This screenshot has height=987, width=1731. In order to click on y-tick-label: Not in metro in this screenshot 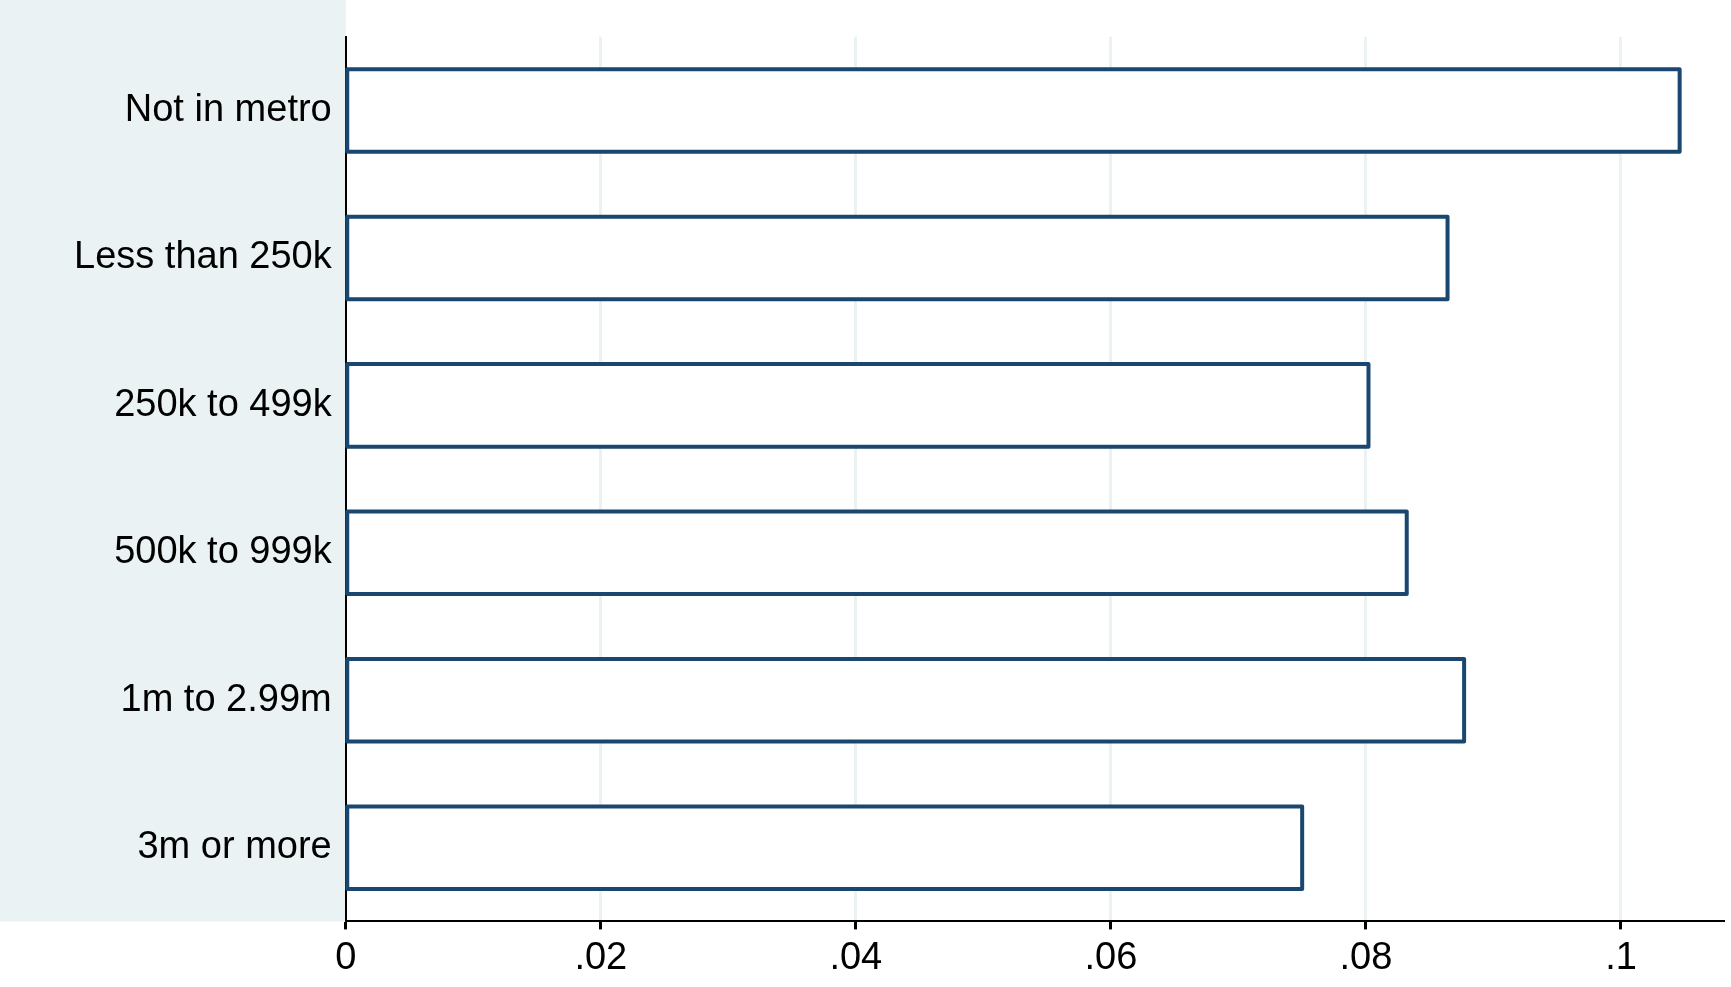, I will do `click(228, 108)`.